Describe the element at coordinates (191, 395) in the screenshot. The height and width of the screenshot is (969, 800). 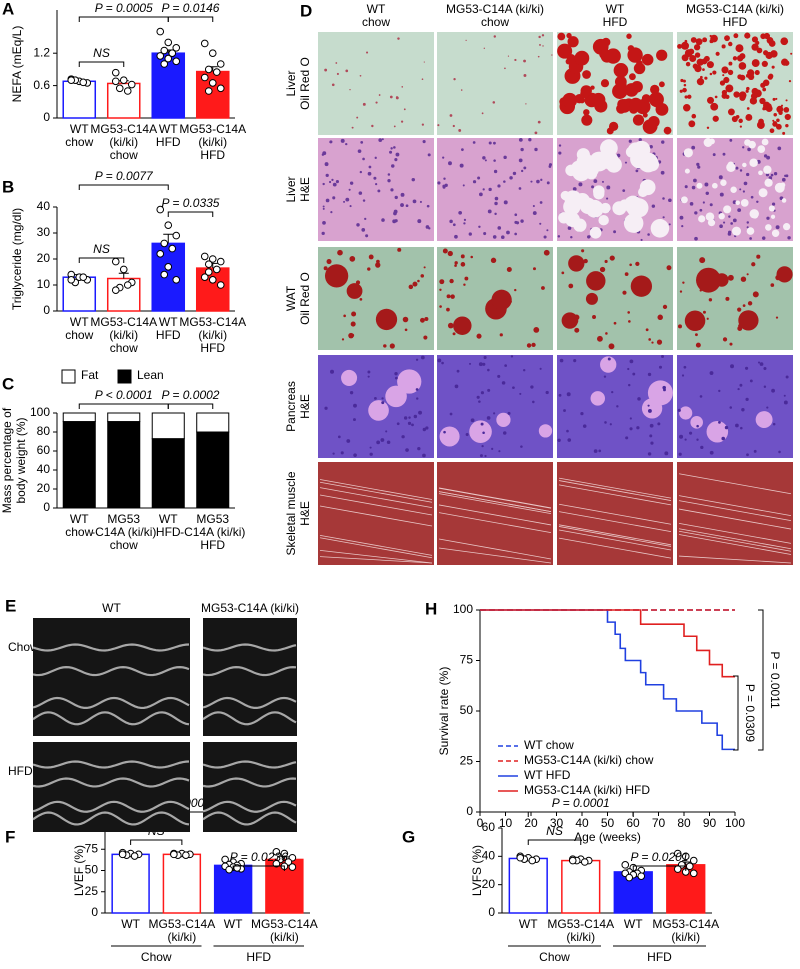
I see `significance-label: P = 0.0002` at that location.